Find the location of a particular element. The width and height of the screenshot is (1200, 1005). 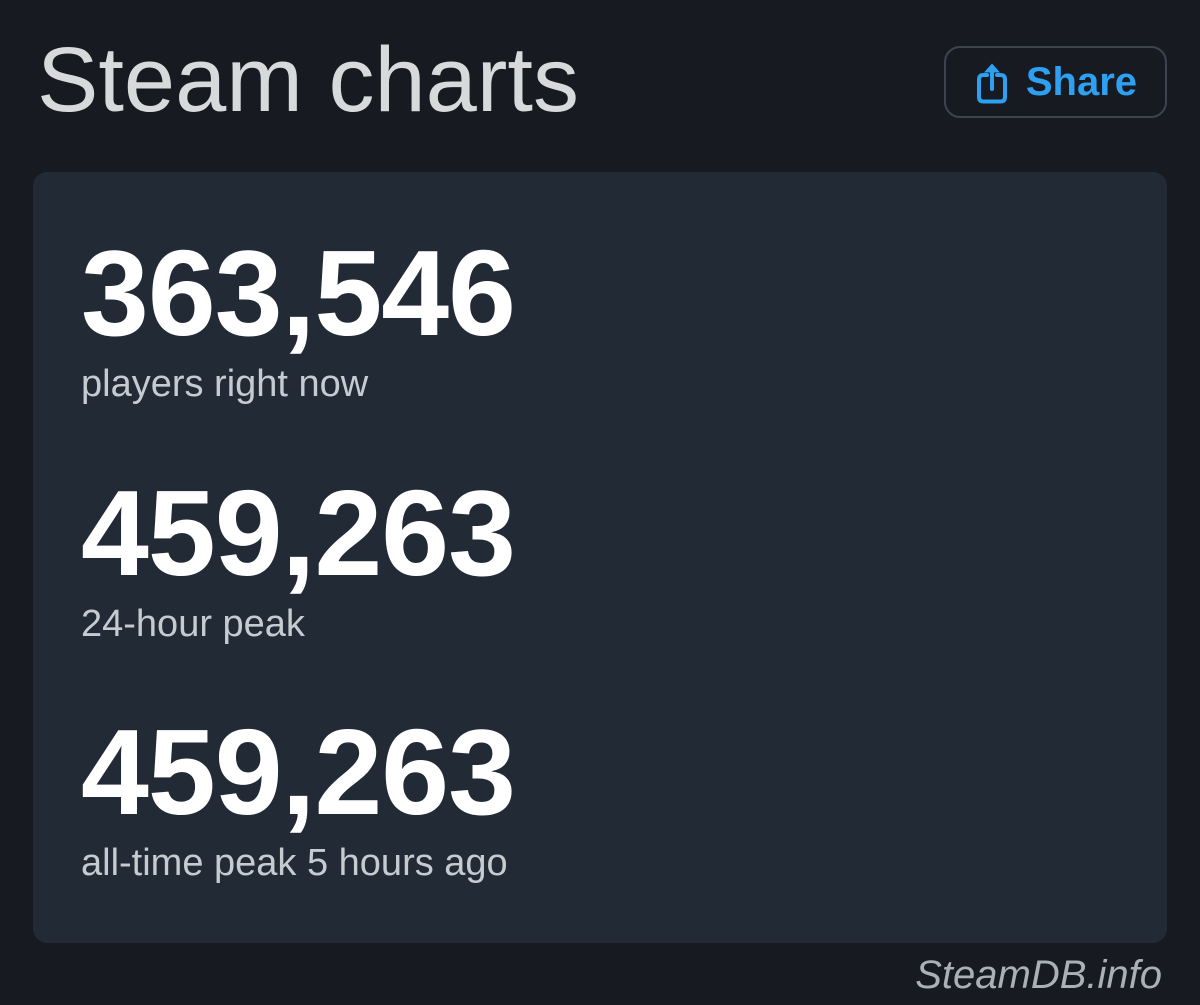

share-button-label: Share is located at coordinates (1081, 82).